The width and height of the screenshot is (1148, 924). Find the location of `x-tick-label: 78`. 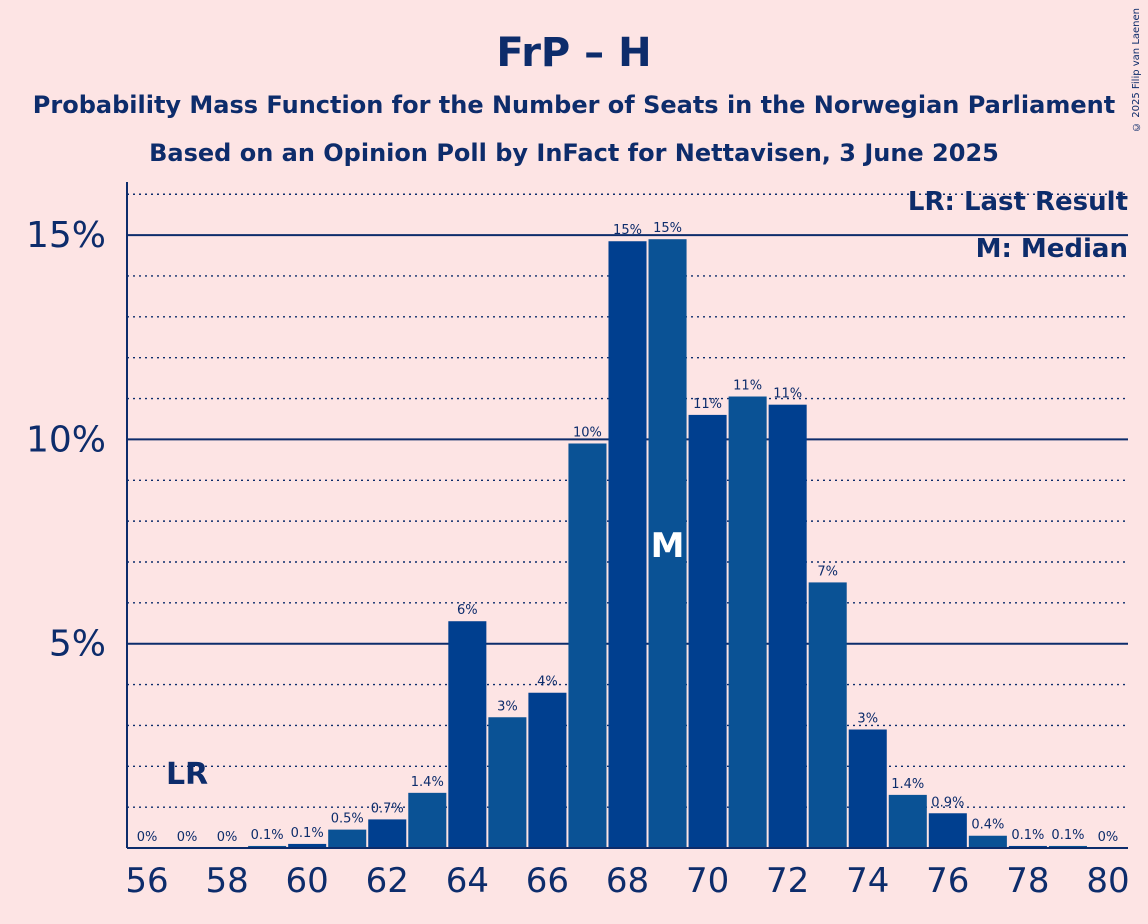

x-tick-label: 78 is located at coordinates (1027, 881).